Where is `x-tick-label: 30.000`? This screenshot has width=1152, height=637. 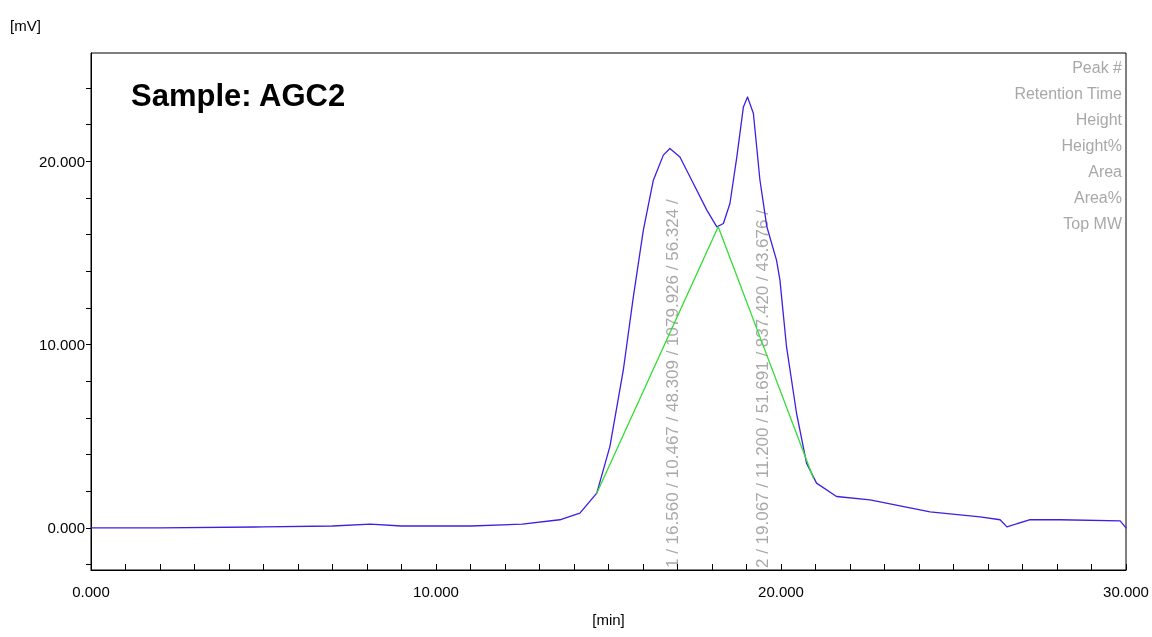 x-tick-label: 30.000 is located at coordinates (1126, 591).